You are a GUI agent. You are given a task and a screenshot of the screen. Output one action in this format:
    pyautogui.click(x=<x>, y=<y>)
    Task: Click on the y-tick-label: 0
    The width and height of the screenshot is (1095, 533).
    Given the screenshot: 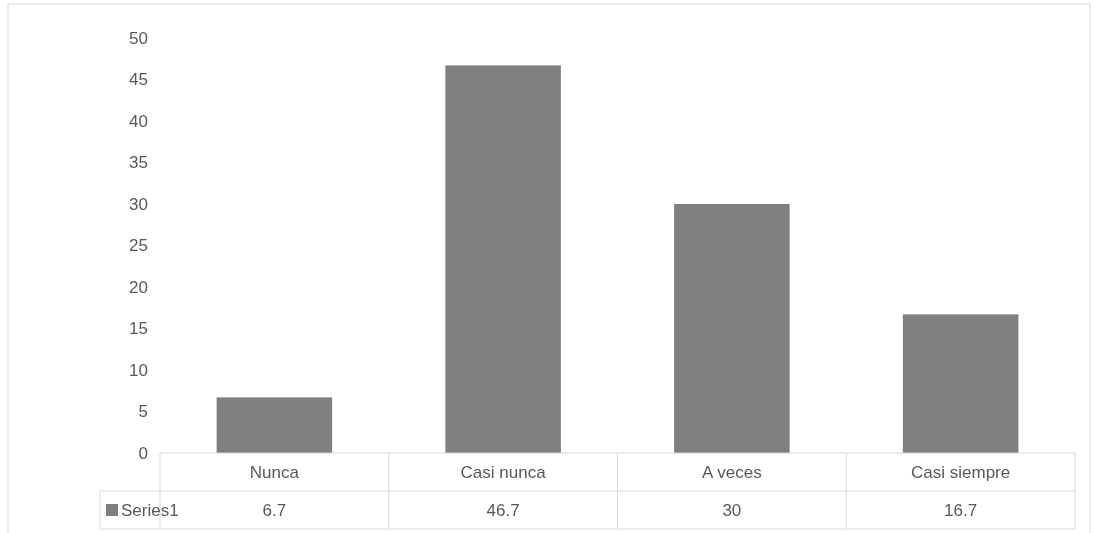 What is the action you would take?
    pyautogui.click(x=143, y=453)
    